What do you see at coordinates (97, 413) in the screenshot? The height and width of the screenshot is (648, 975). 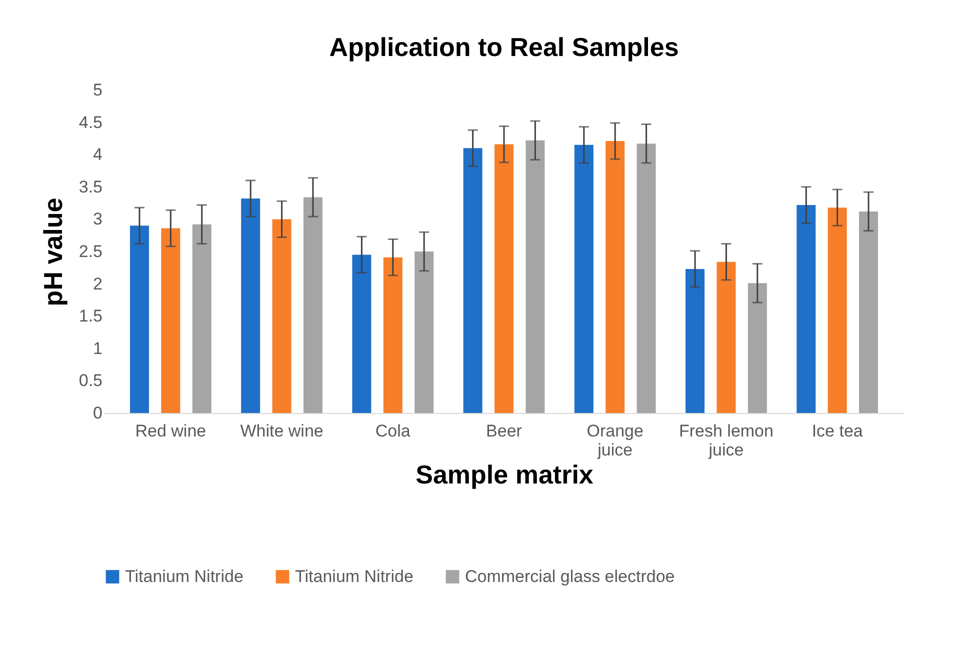 I see `y-tick-label: 0` at bounding box center [97, 413].